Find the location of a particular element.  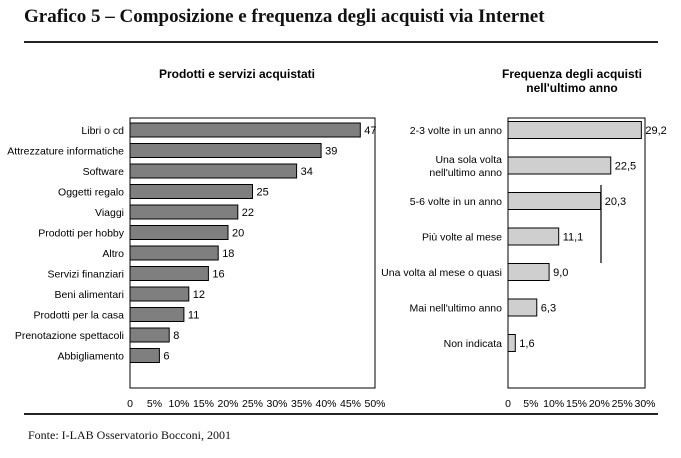

data-label: 29,2 is located at coordinates (655, 131).